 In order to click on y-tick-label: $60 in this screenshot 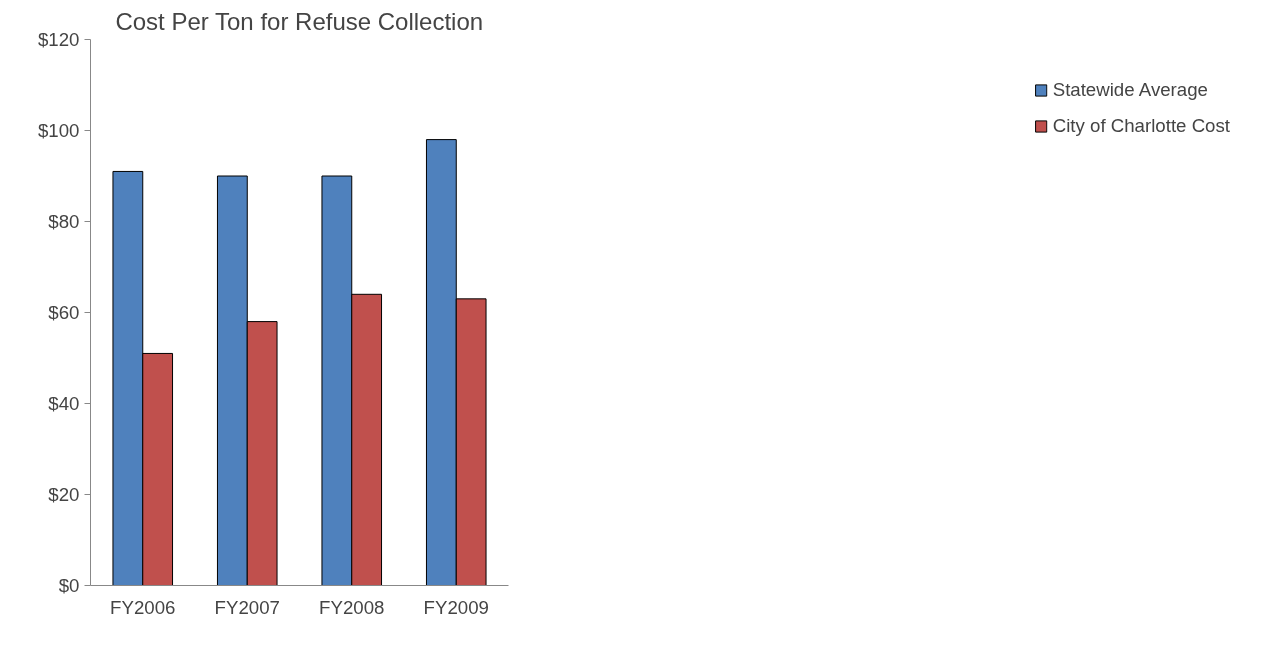, I will do `click(64, 312)`.